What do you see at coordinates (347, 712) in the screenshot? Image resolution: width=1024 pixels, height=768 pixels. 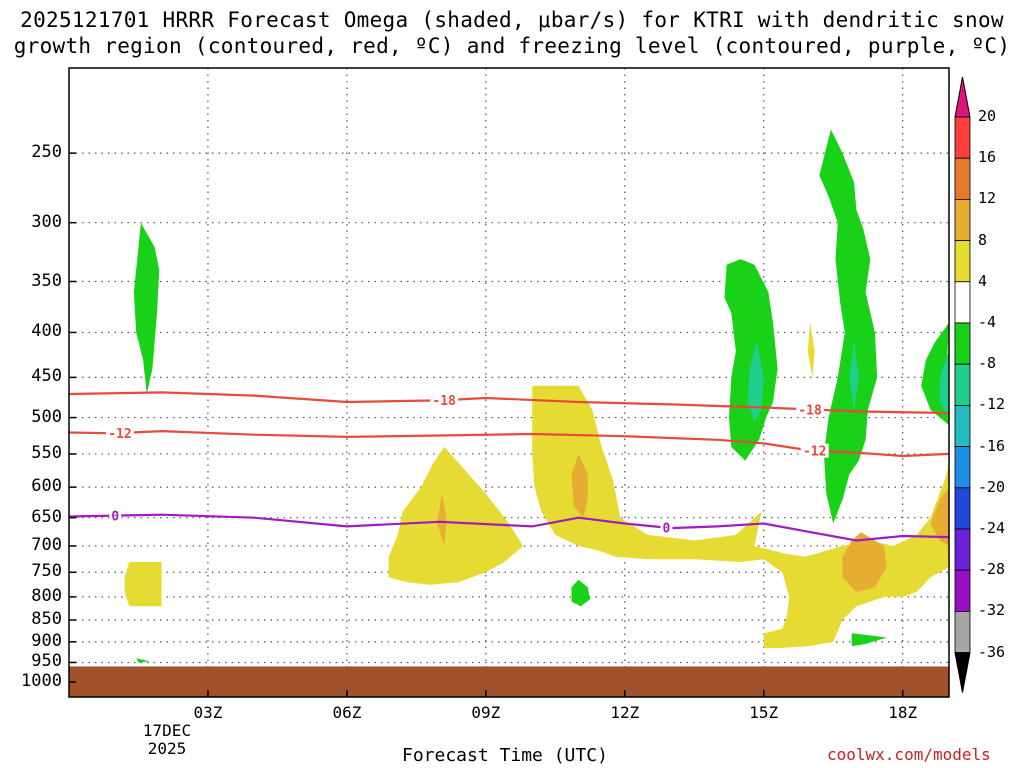 I see `x-tick-label: 06Z` at bounding box center [347, 712].